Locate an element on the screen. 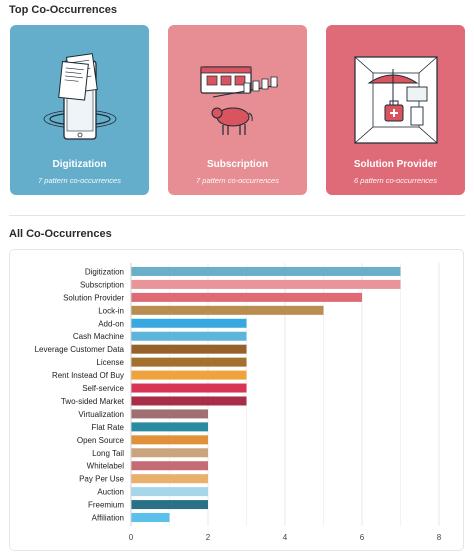 Image resolution: width=474 pixels, height=557 pixels. category-label: Open Source is located at coordinates (101, 440).